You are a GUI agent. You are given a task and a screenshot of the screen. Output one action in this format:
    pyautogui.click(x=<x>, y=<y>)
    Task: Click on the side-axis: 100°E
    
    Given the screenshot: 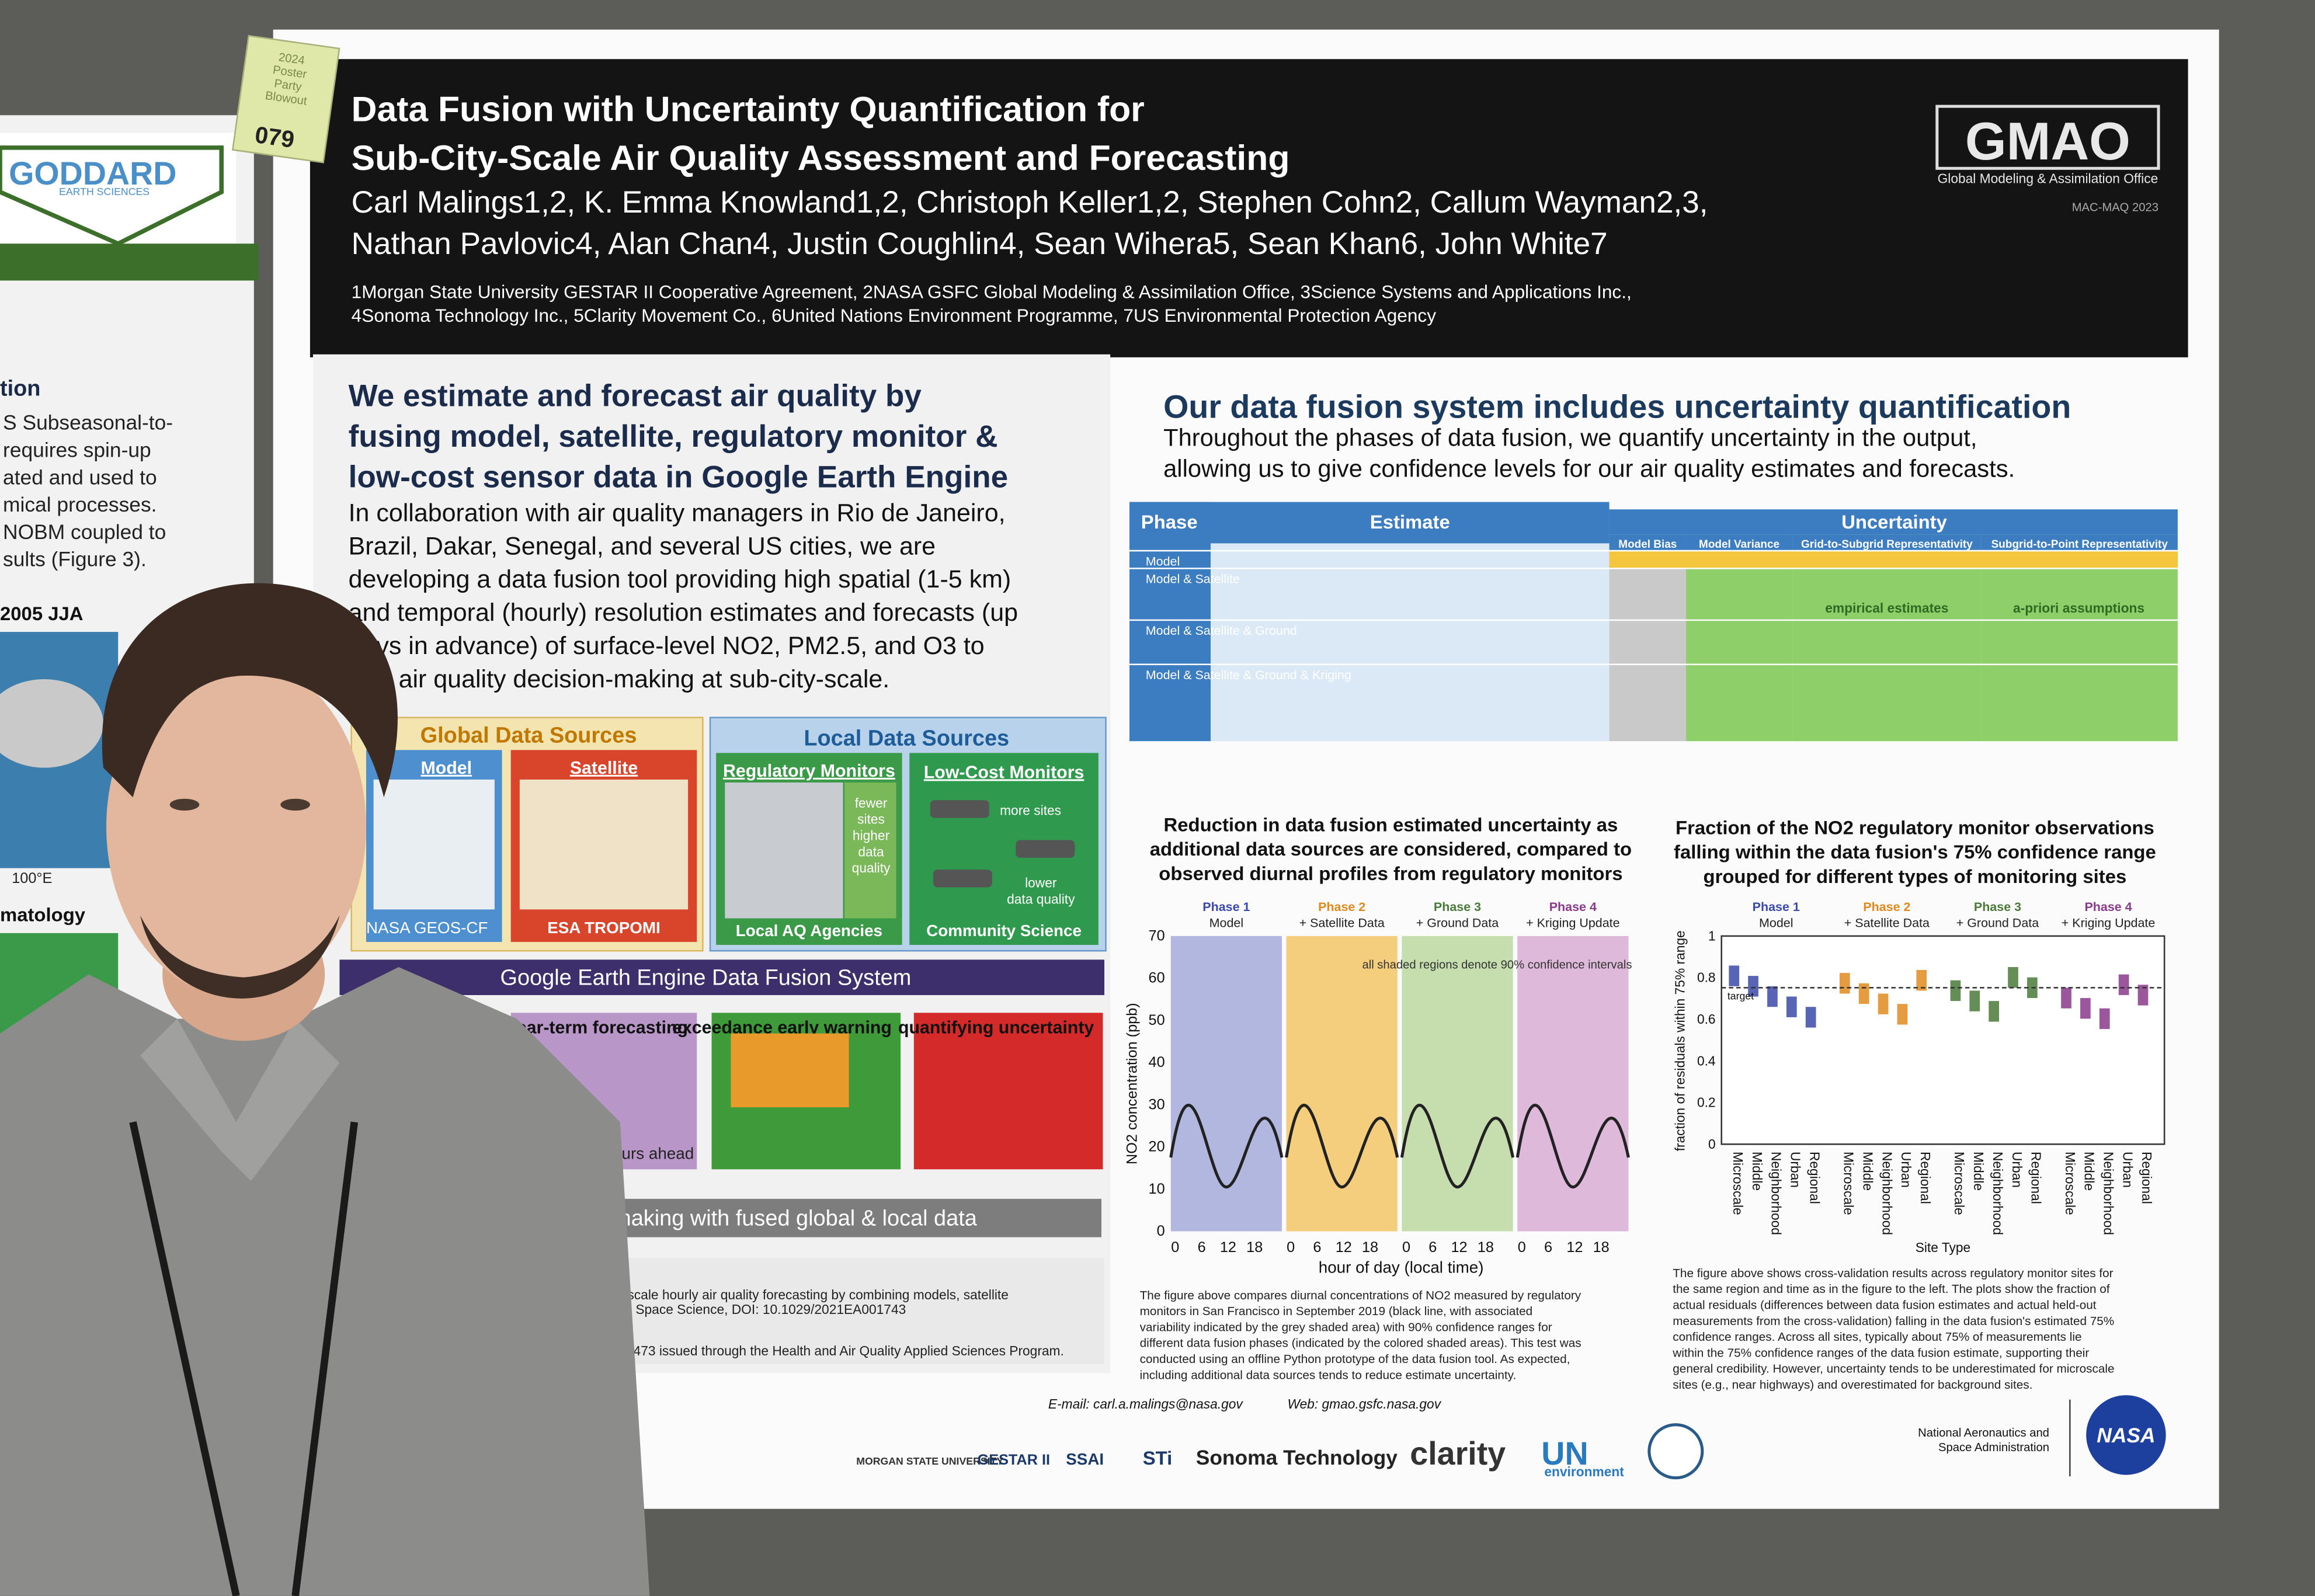 What is the action you would take?
    pyautogui.click(x=32, y=878)
    